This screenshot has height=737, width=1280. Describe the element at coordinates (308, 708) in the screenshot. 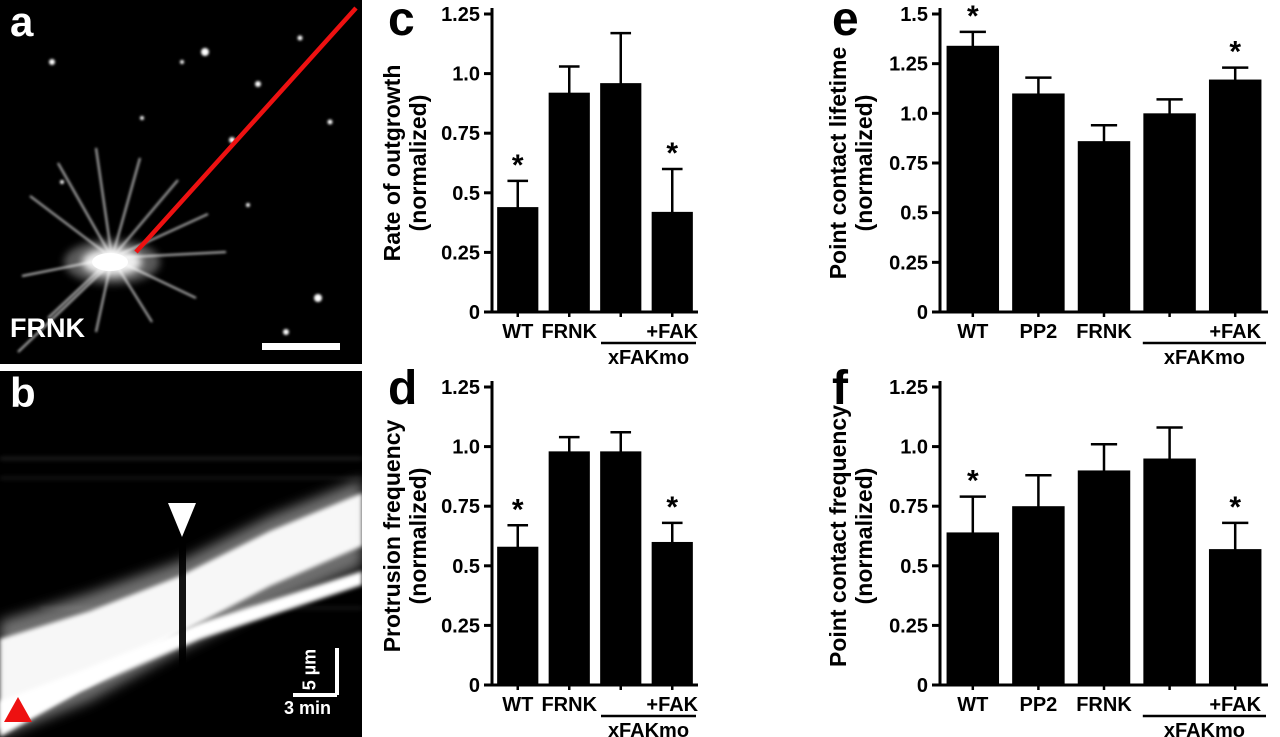

I see `scale-label-horizontal: 3 min` at that location.